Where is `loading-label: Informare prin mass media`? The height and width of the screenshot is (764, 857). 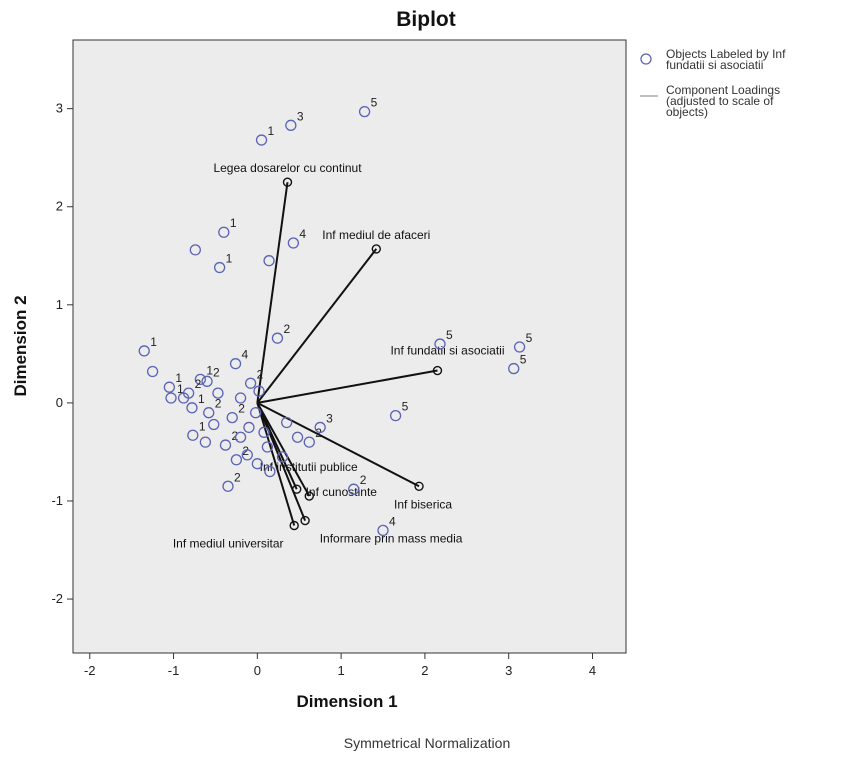 loading-label: Informare prin mass media is located at coordinates (391, 539).